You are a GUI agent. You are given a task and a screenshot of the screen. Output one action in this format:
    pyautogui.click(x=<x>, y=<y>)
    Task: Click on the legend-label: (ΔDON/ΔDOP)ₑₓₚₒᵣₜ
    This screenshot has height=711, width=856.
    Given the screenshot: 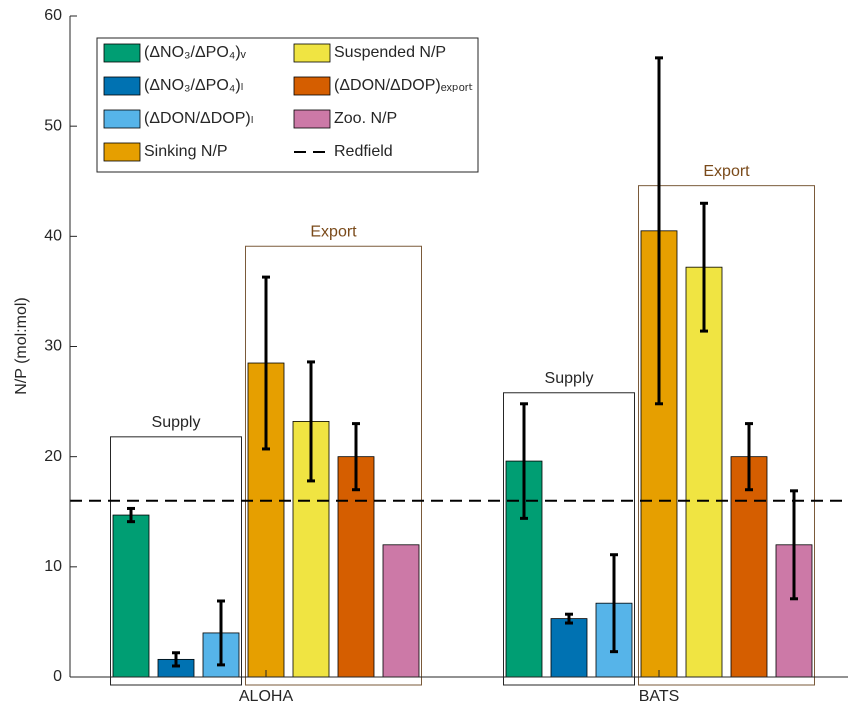 What is the action you would take?
    pyautogui.click(x=403, y=85)
    